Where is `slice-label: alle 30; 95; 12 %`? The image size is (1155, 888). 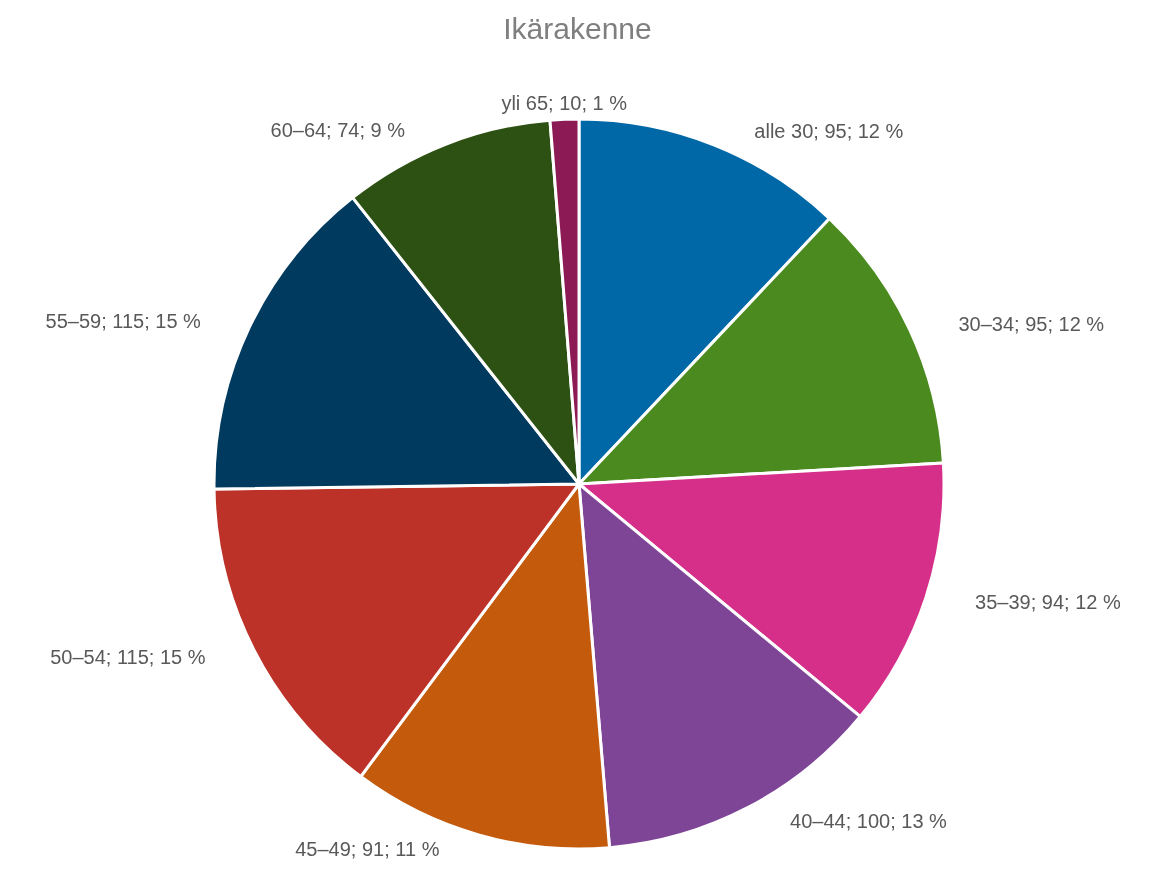
slice-label: alle 30; 95; 12 % is located at coordinates (829, 130).